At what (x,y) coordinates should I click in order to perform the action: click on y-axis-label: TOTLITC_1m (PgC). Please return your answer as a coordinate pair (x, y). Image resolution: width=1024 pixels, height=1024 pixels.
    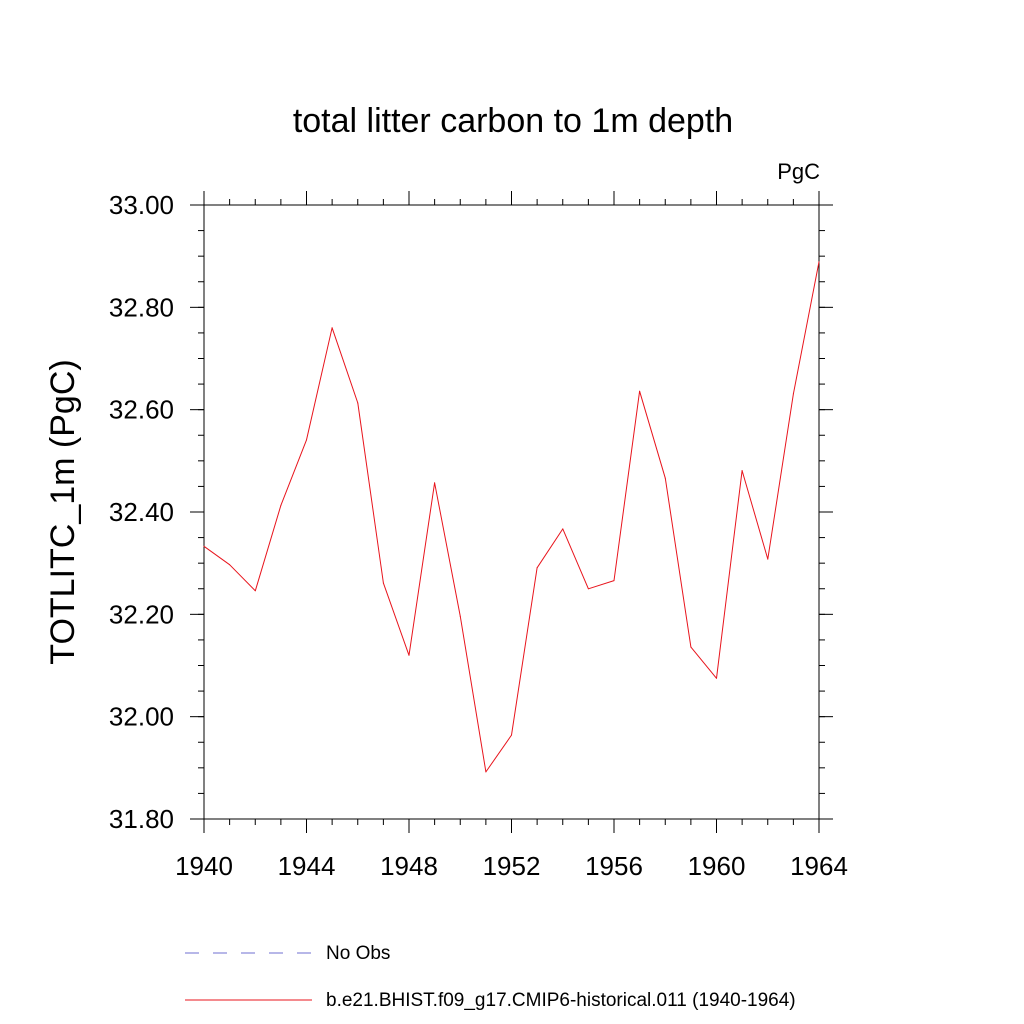
    Looking at the image, I should click on (63, 511).